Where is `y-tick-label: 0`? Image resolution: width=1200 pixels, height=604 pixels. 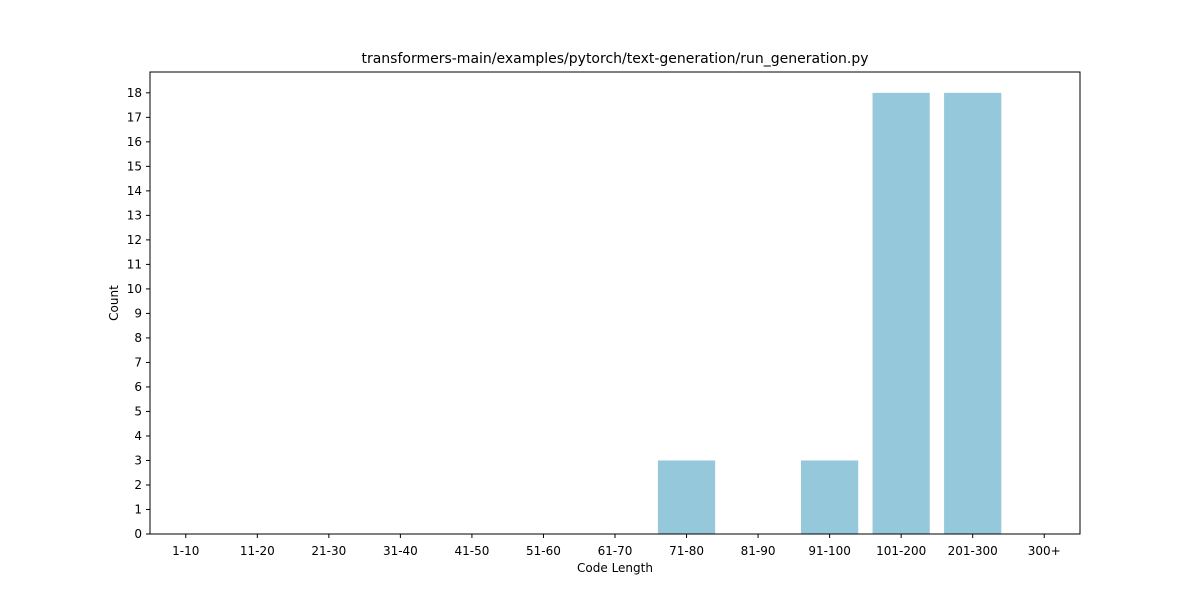
y-tick-label: 0 is located at coordinates (138, 534).